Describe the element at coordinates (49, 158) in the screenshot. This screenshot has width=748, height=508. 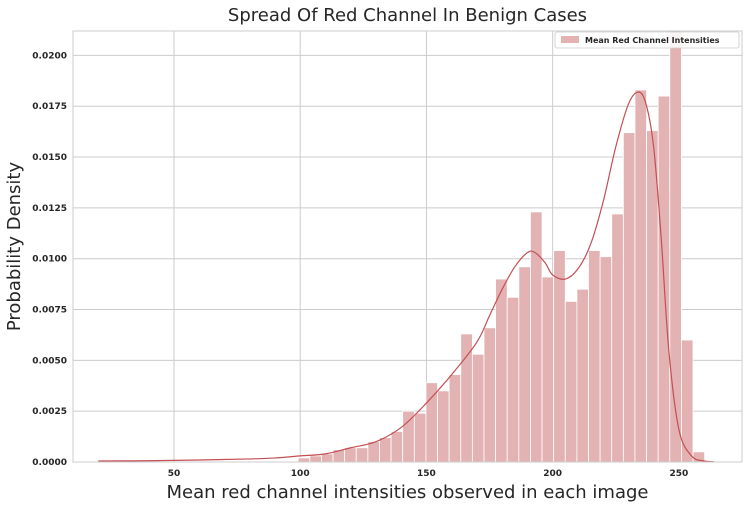
I see `y-tick-label: 0.0150` at that location.